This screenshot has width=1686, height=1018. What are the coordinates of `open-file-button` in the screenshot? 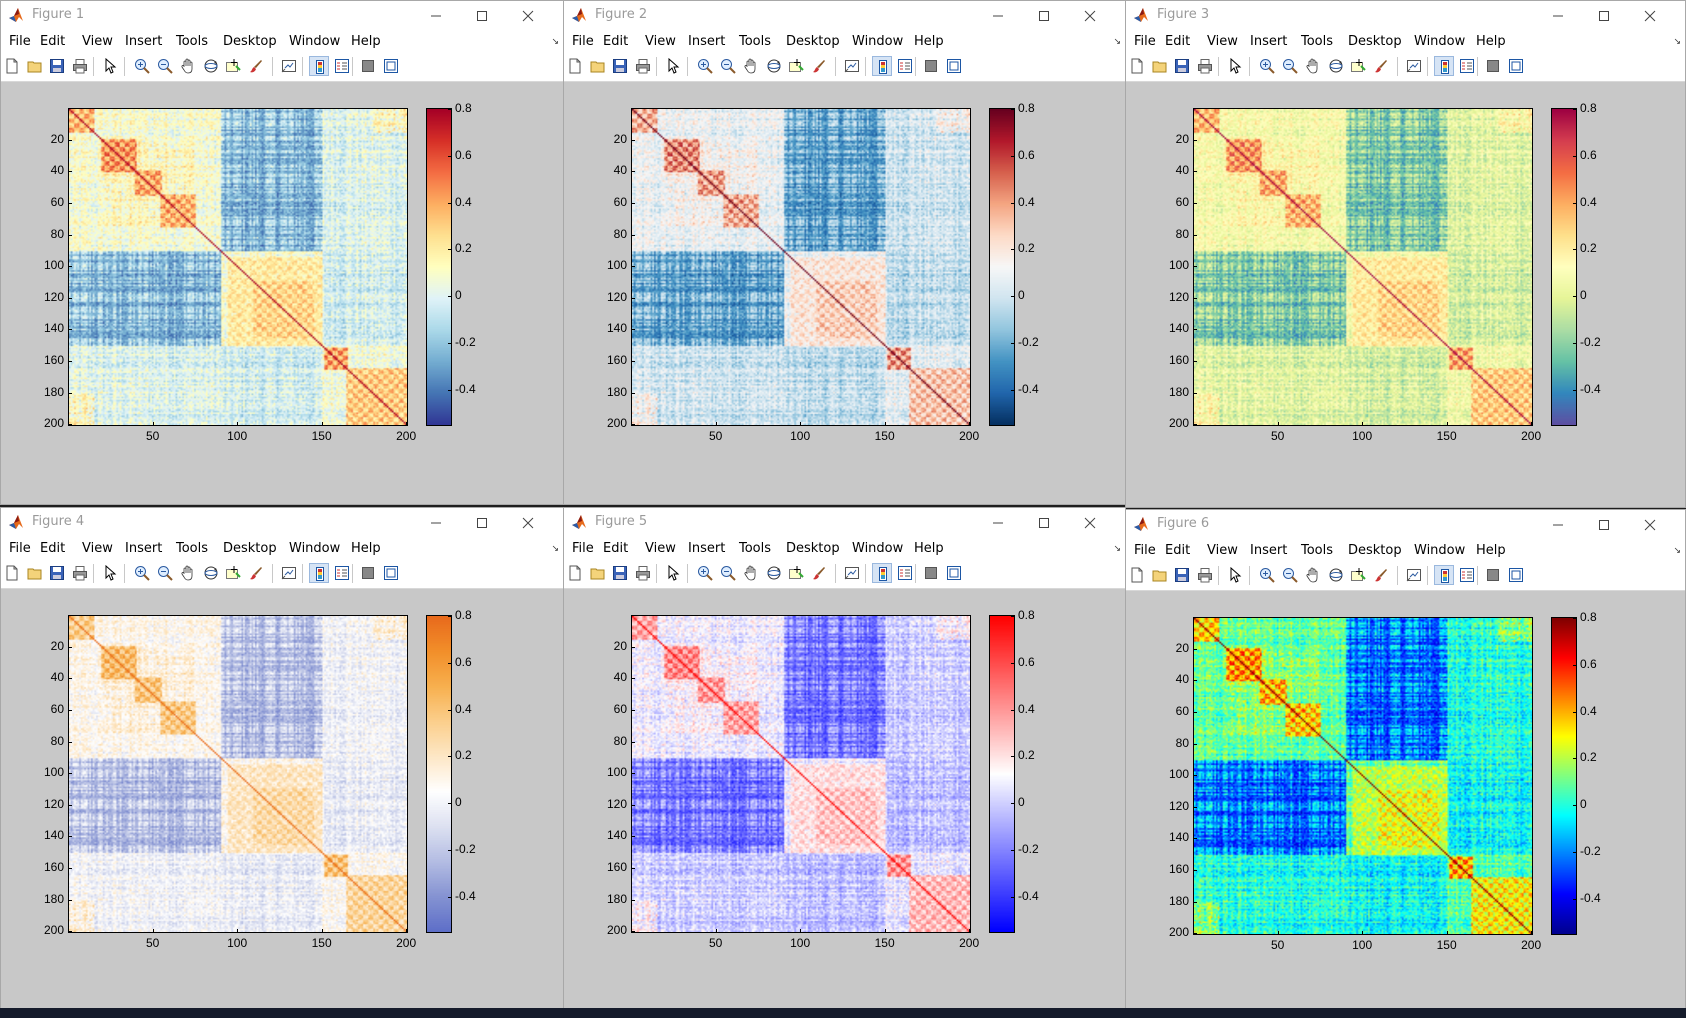 It's located at (35, 66).